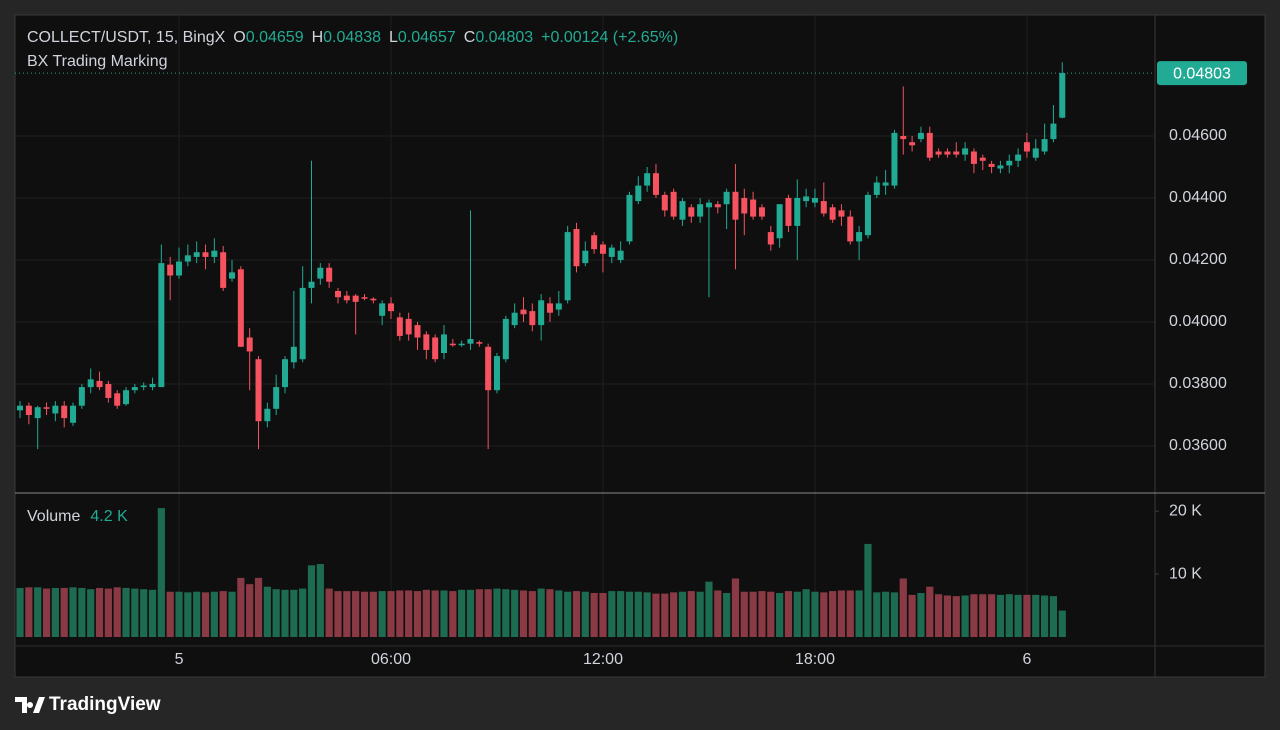 This screenshot has height=730, width=1280. What do you see at coordinates (1198, 135) in the screenshot?
I see `y-tick-label: 0.04600` at bounding box center [1198, 135].